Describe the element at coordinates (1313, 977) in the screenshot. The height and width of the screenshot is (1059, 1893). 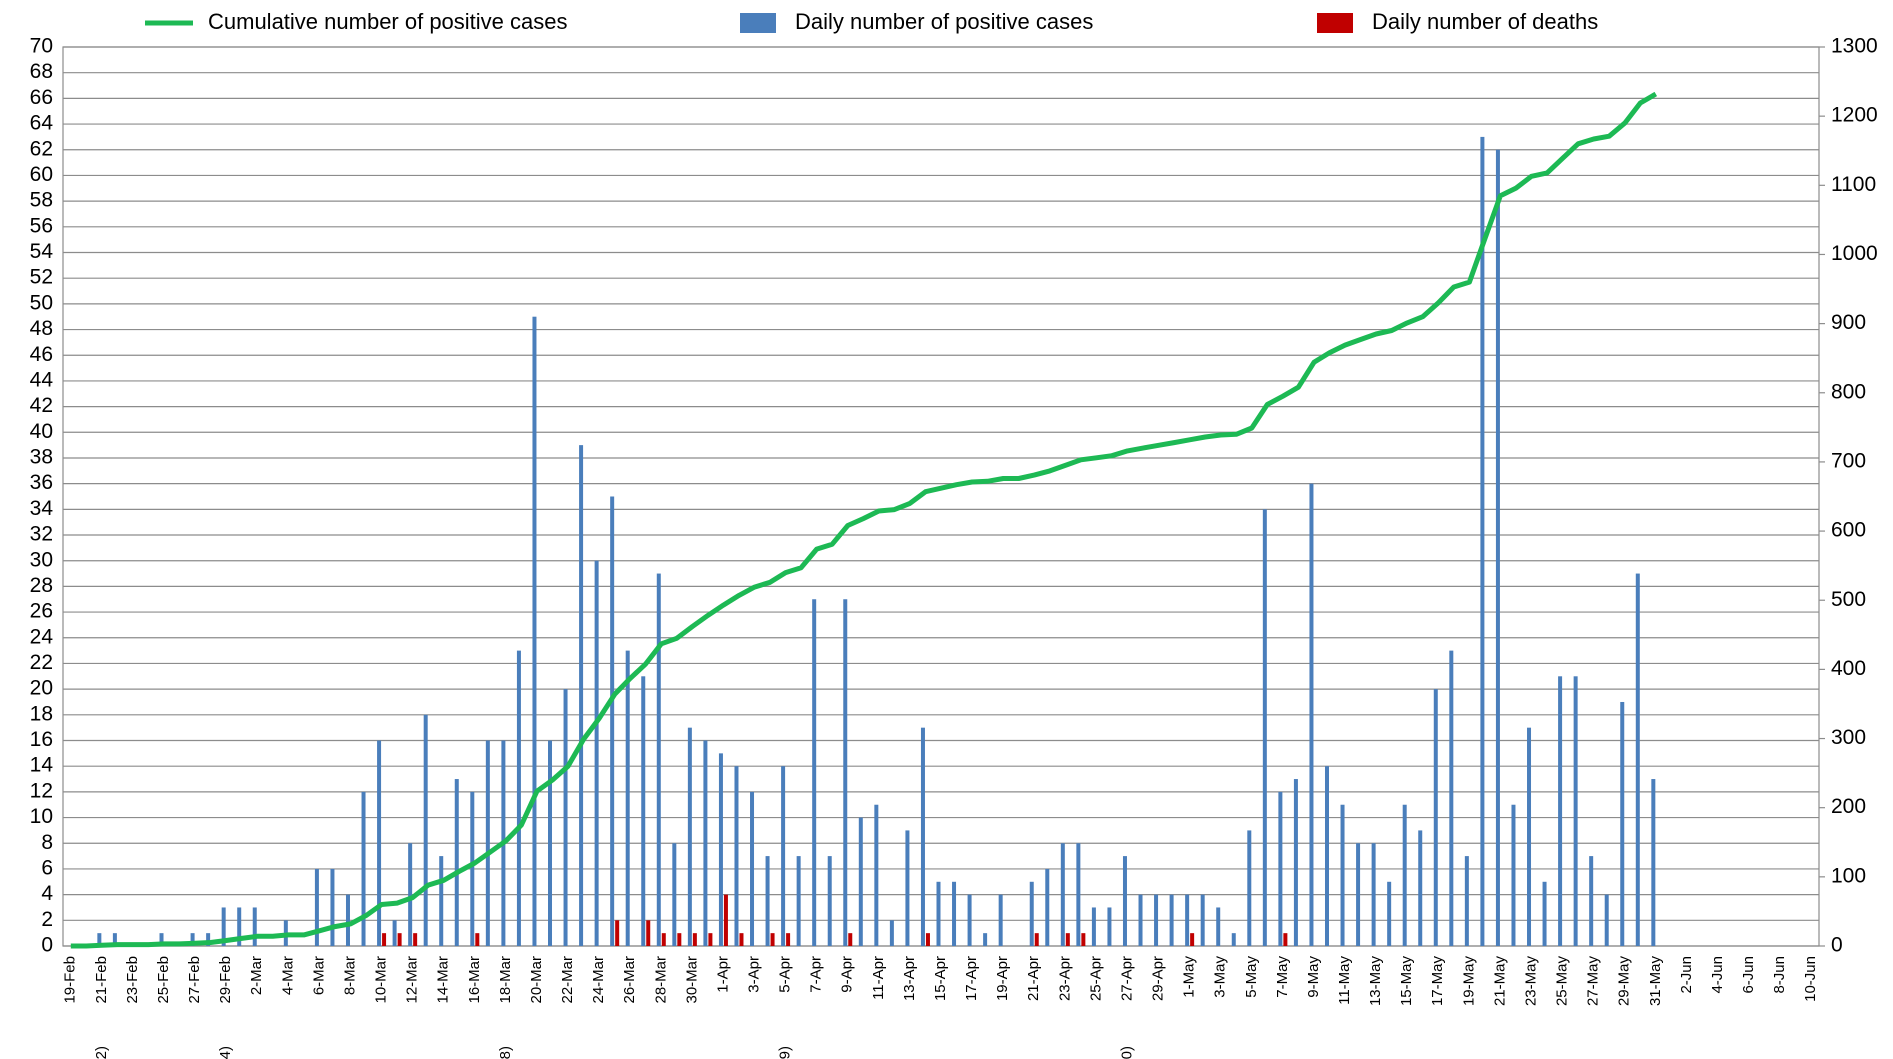
I see `x-tick-label: 9-May` at that location.